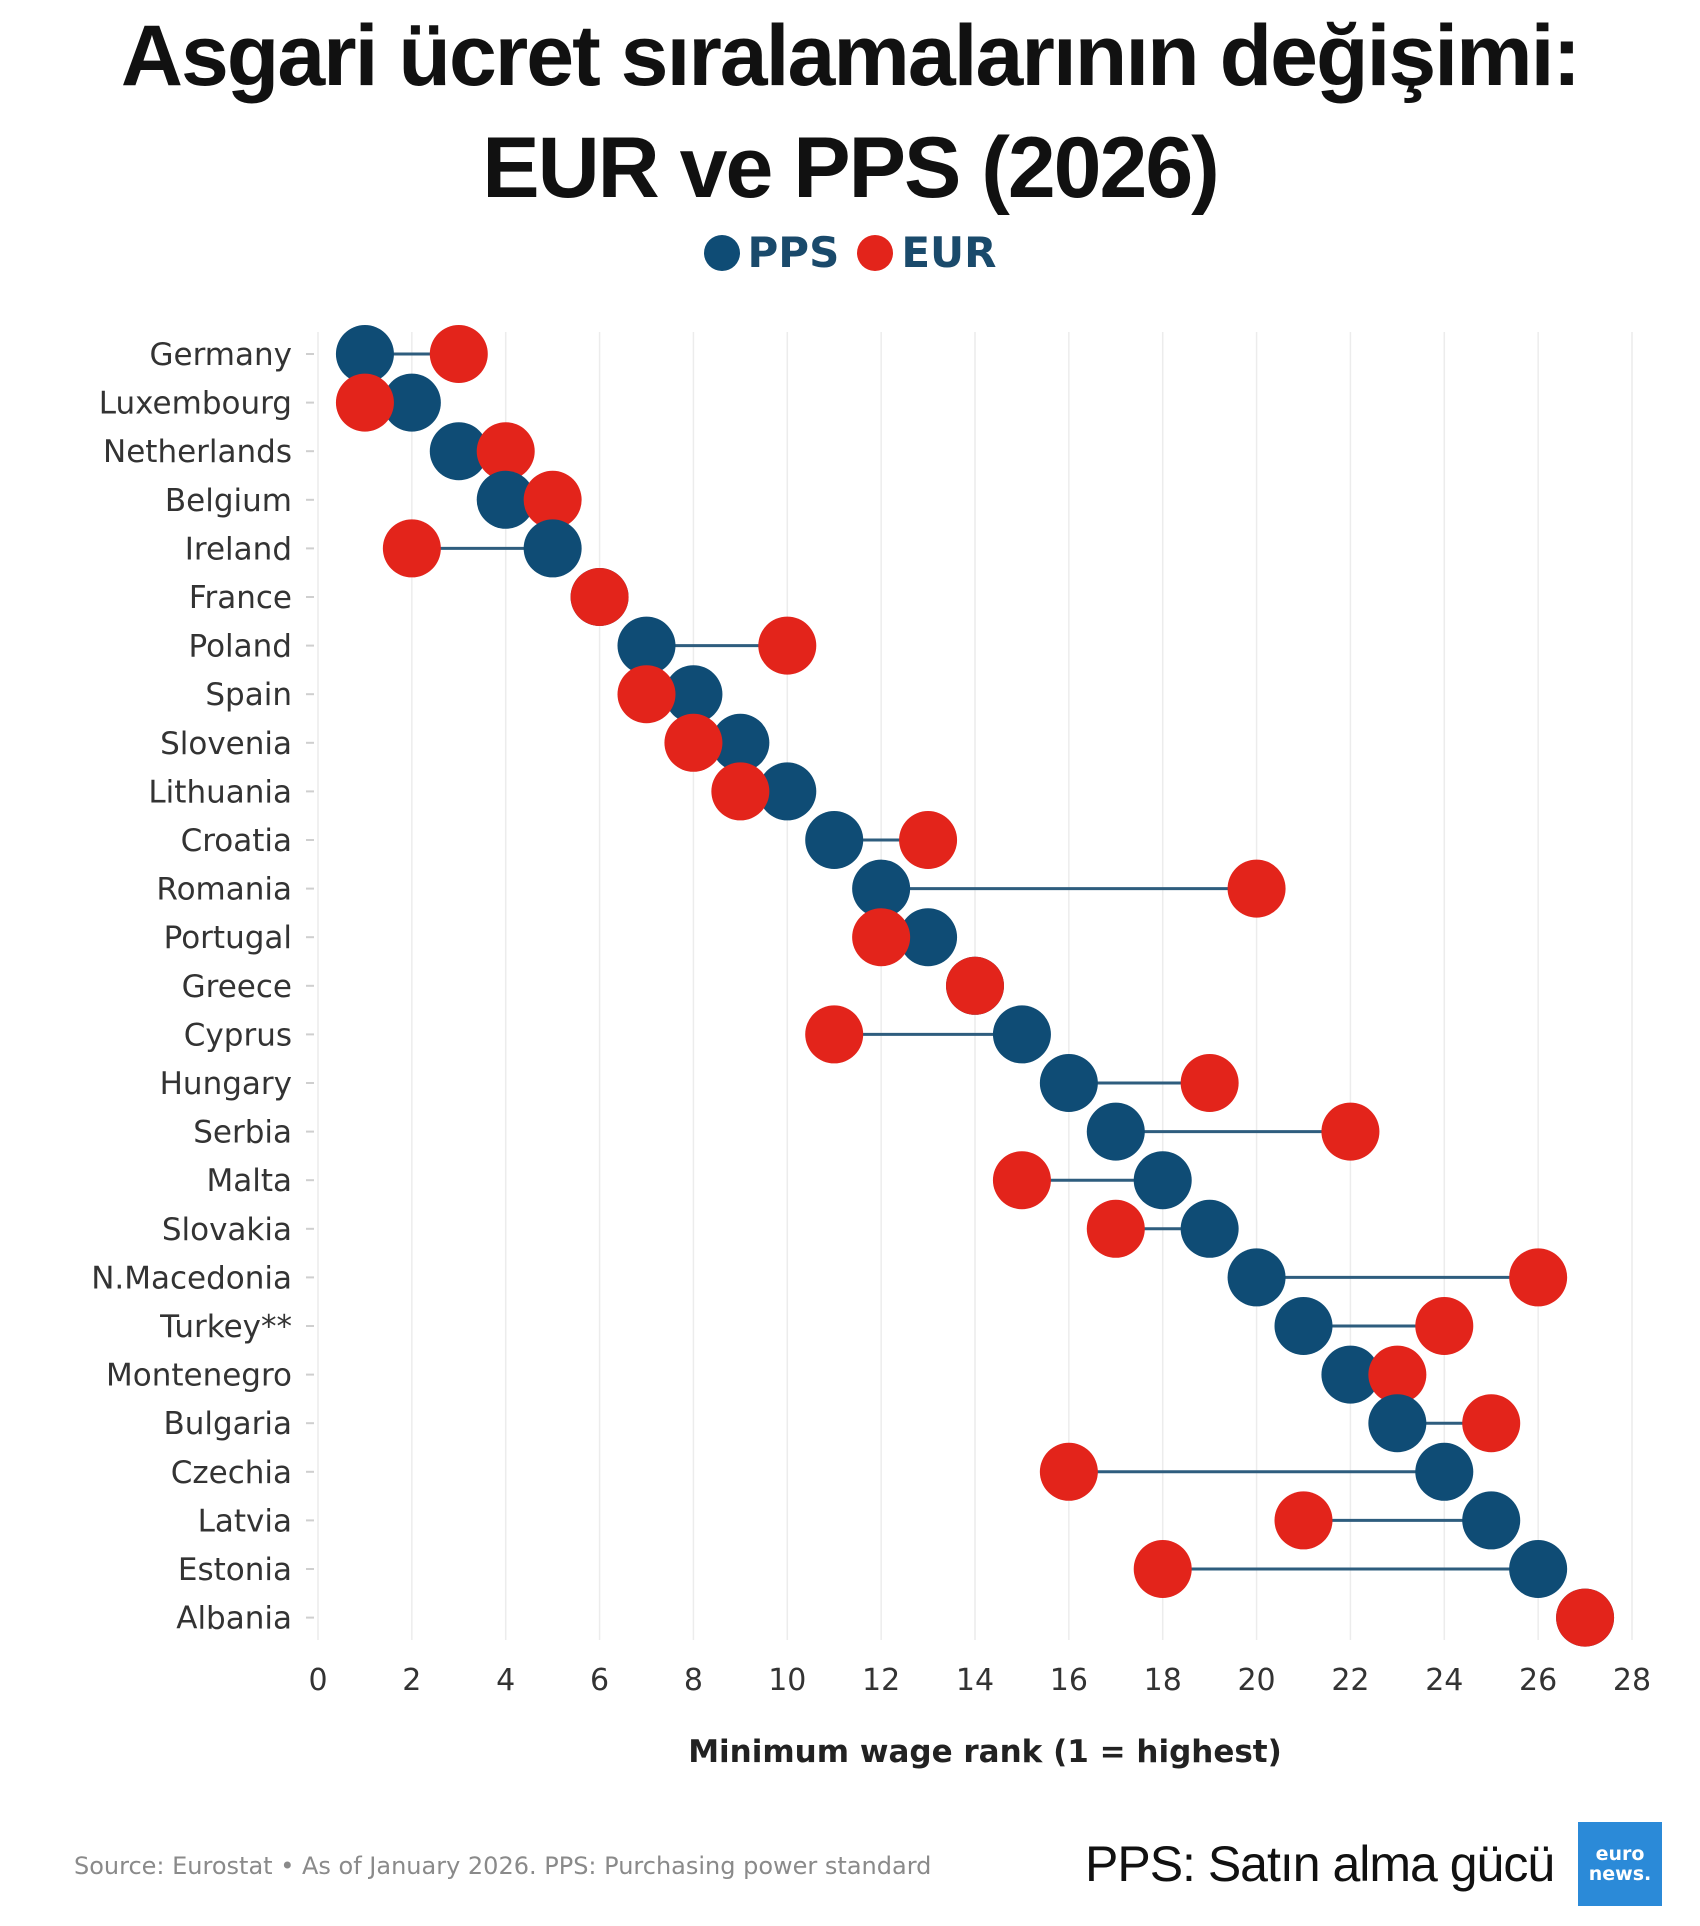 The width and height of the screenshot is (1700, 1926). I want to click on pps-marker-n-macedonia, so click(1256, 1277).